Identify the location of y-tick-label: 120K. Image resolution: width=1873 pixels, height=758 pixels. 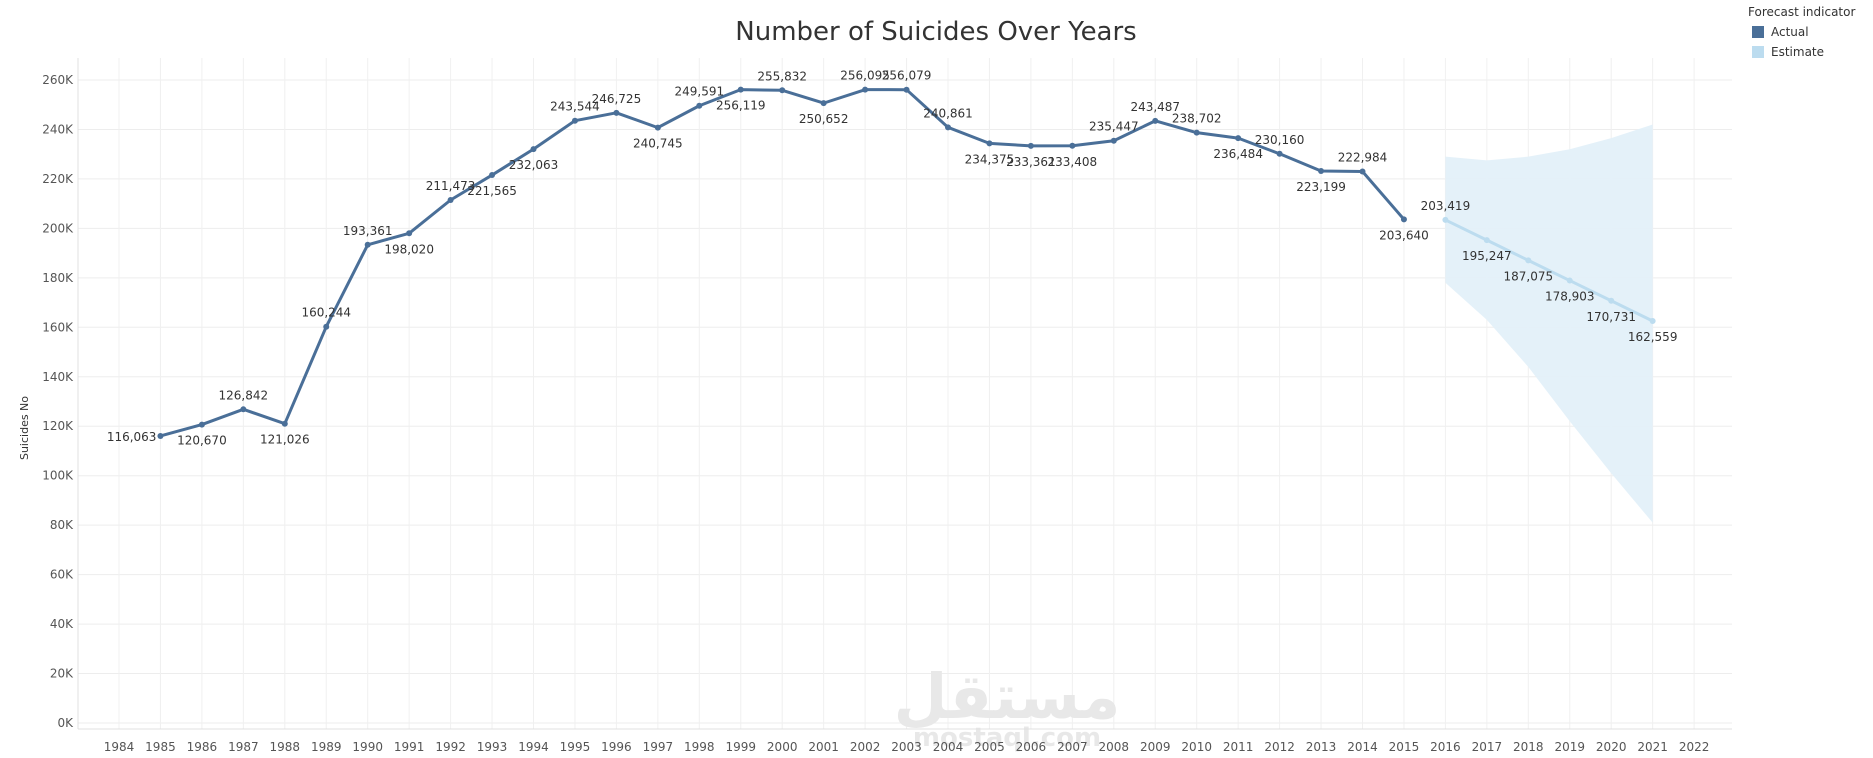
(58, 426).